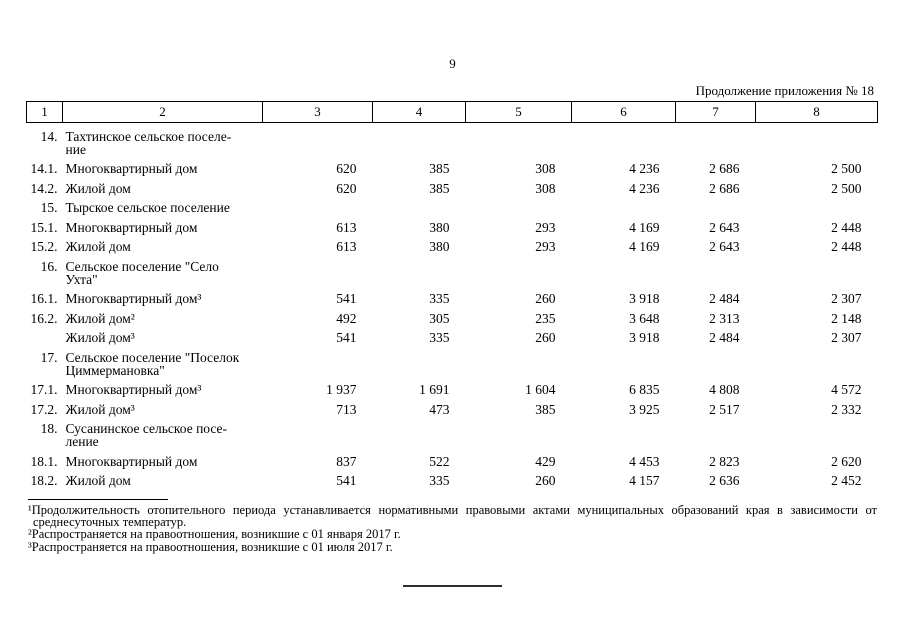 The height and width of the screenshot is (640, 905). What do you see at coordinates (724, 168) in the screenshot?
I see `row-value: 2 686` at bounding box center [724, 168].